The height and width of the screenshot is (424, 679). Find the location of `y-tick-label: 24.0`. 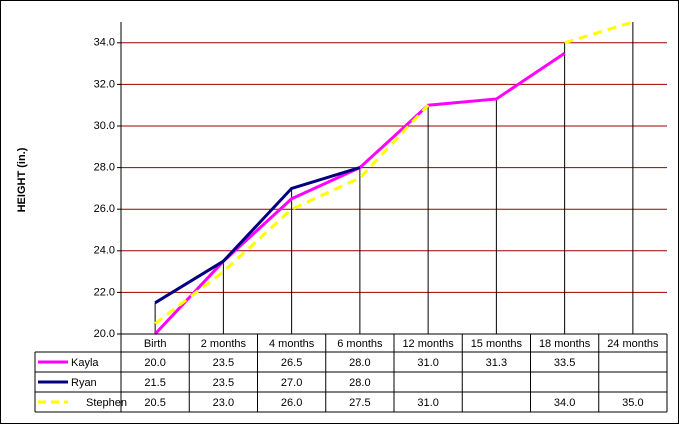

y-tick-label: 24.0 is located at coordinates (104, 251).